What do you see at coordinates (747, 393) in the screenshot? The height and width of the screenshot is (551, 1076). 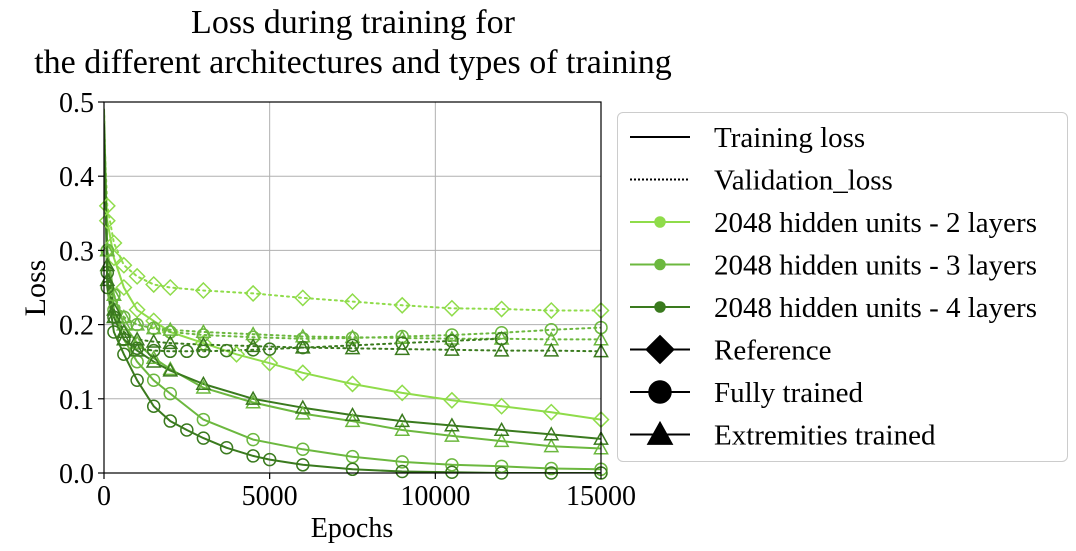 I see `legend-entry: Fully trained` at bounding box center [747, 393].